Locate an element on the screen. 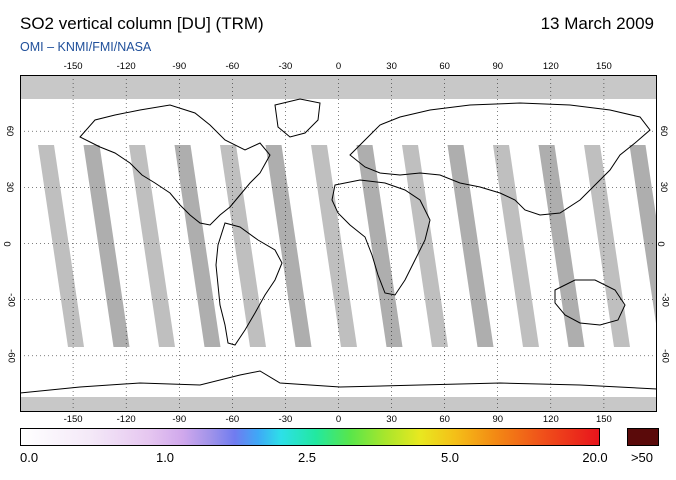 This screenshot has width=676, height=480. lat-tick-label-right: -30 is located at coordinates (665, 299).